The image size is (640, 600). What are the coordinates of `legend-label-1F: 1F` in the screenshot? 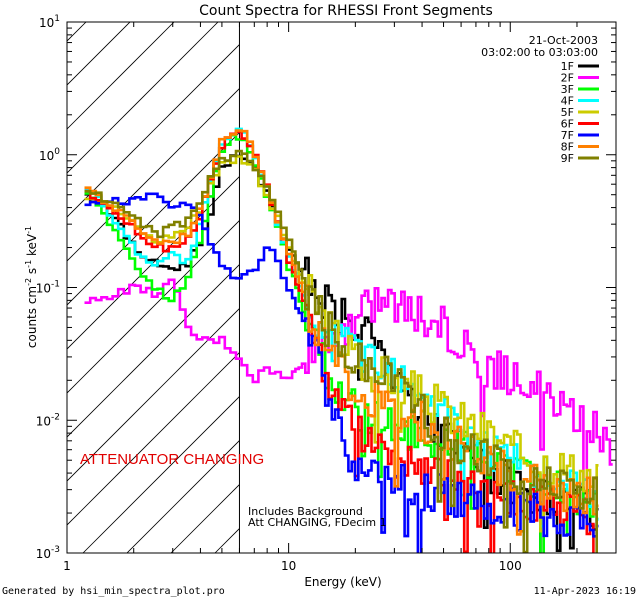 It's located at (567, 66).